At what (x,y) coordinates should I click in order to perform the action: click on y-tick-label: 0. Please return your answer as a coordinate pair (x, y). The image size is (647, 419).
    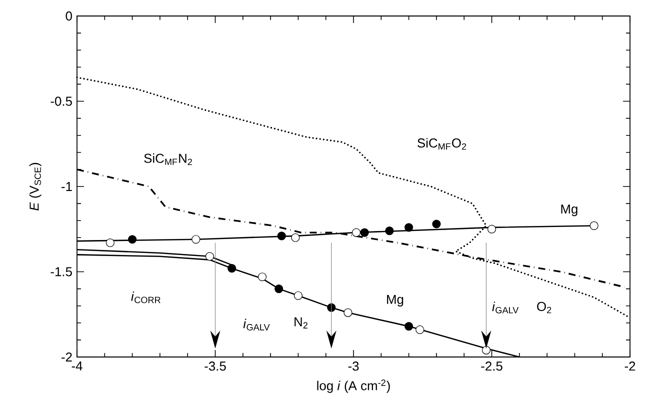
    Looking at the image, I should click on (69, 16).